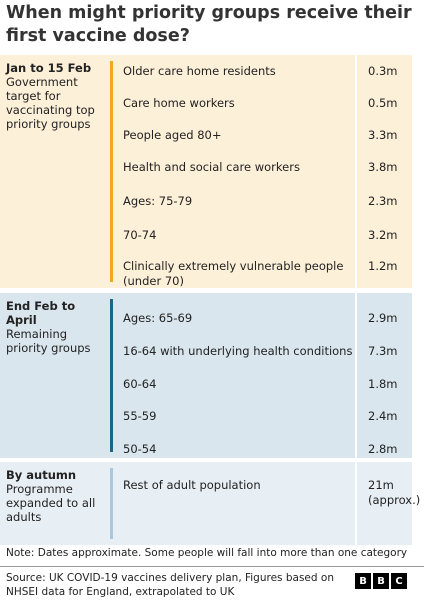 The height and width of the screenshot is (600, 424). What do you see at coordinates (383, 235) in the screenshot?
I see `row-value: 3.2m` at bounding box center [383, 235].